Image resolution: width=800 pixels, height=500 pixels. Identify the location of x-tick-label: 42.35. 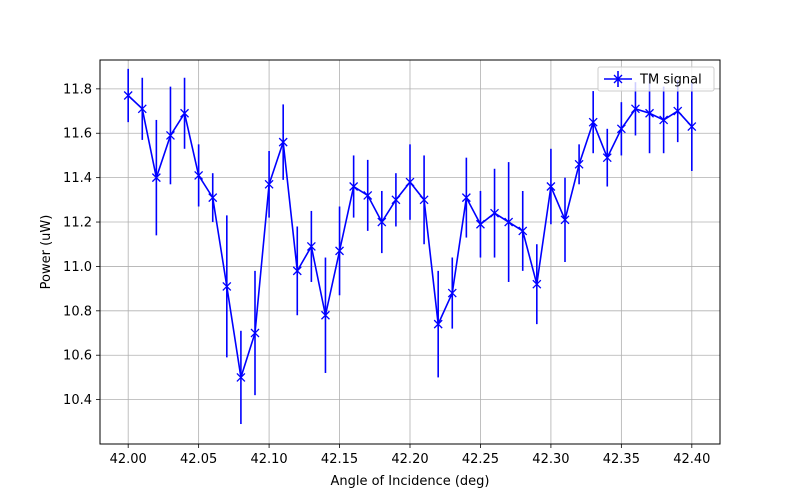
(621, 459).